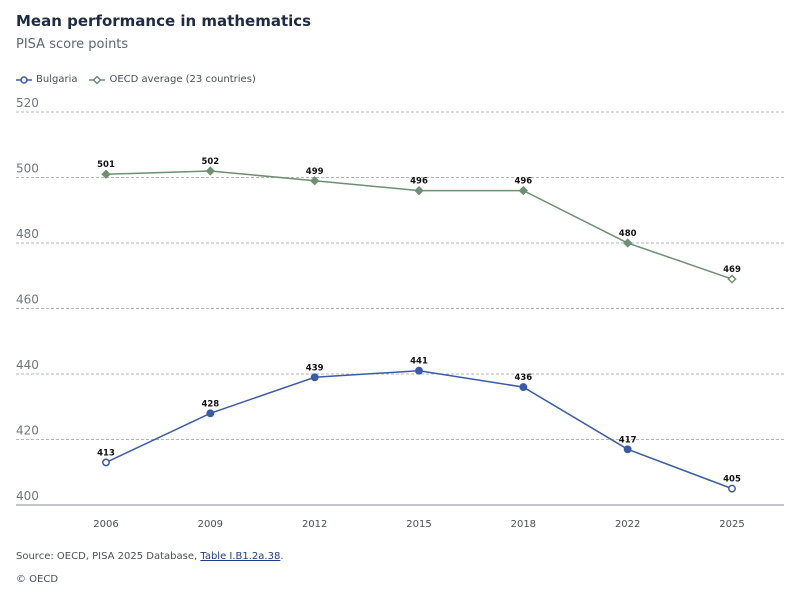 The image size is (800, 600). Describe the element at coordinates (27, 496) in the screenshot. I see `y-tick-label-400: 400` at that location.